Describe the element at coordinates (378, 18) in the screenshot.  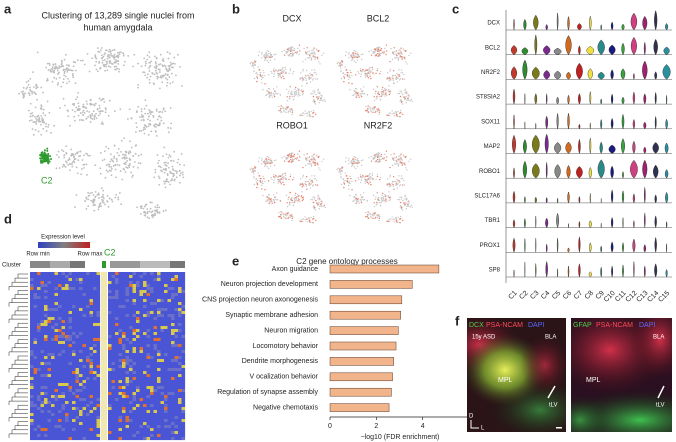
I see `gene-label: BCL2` at that location.